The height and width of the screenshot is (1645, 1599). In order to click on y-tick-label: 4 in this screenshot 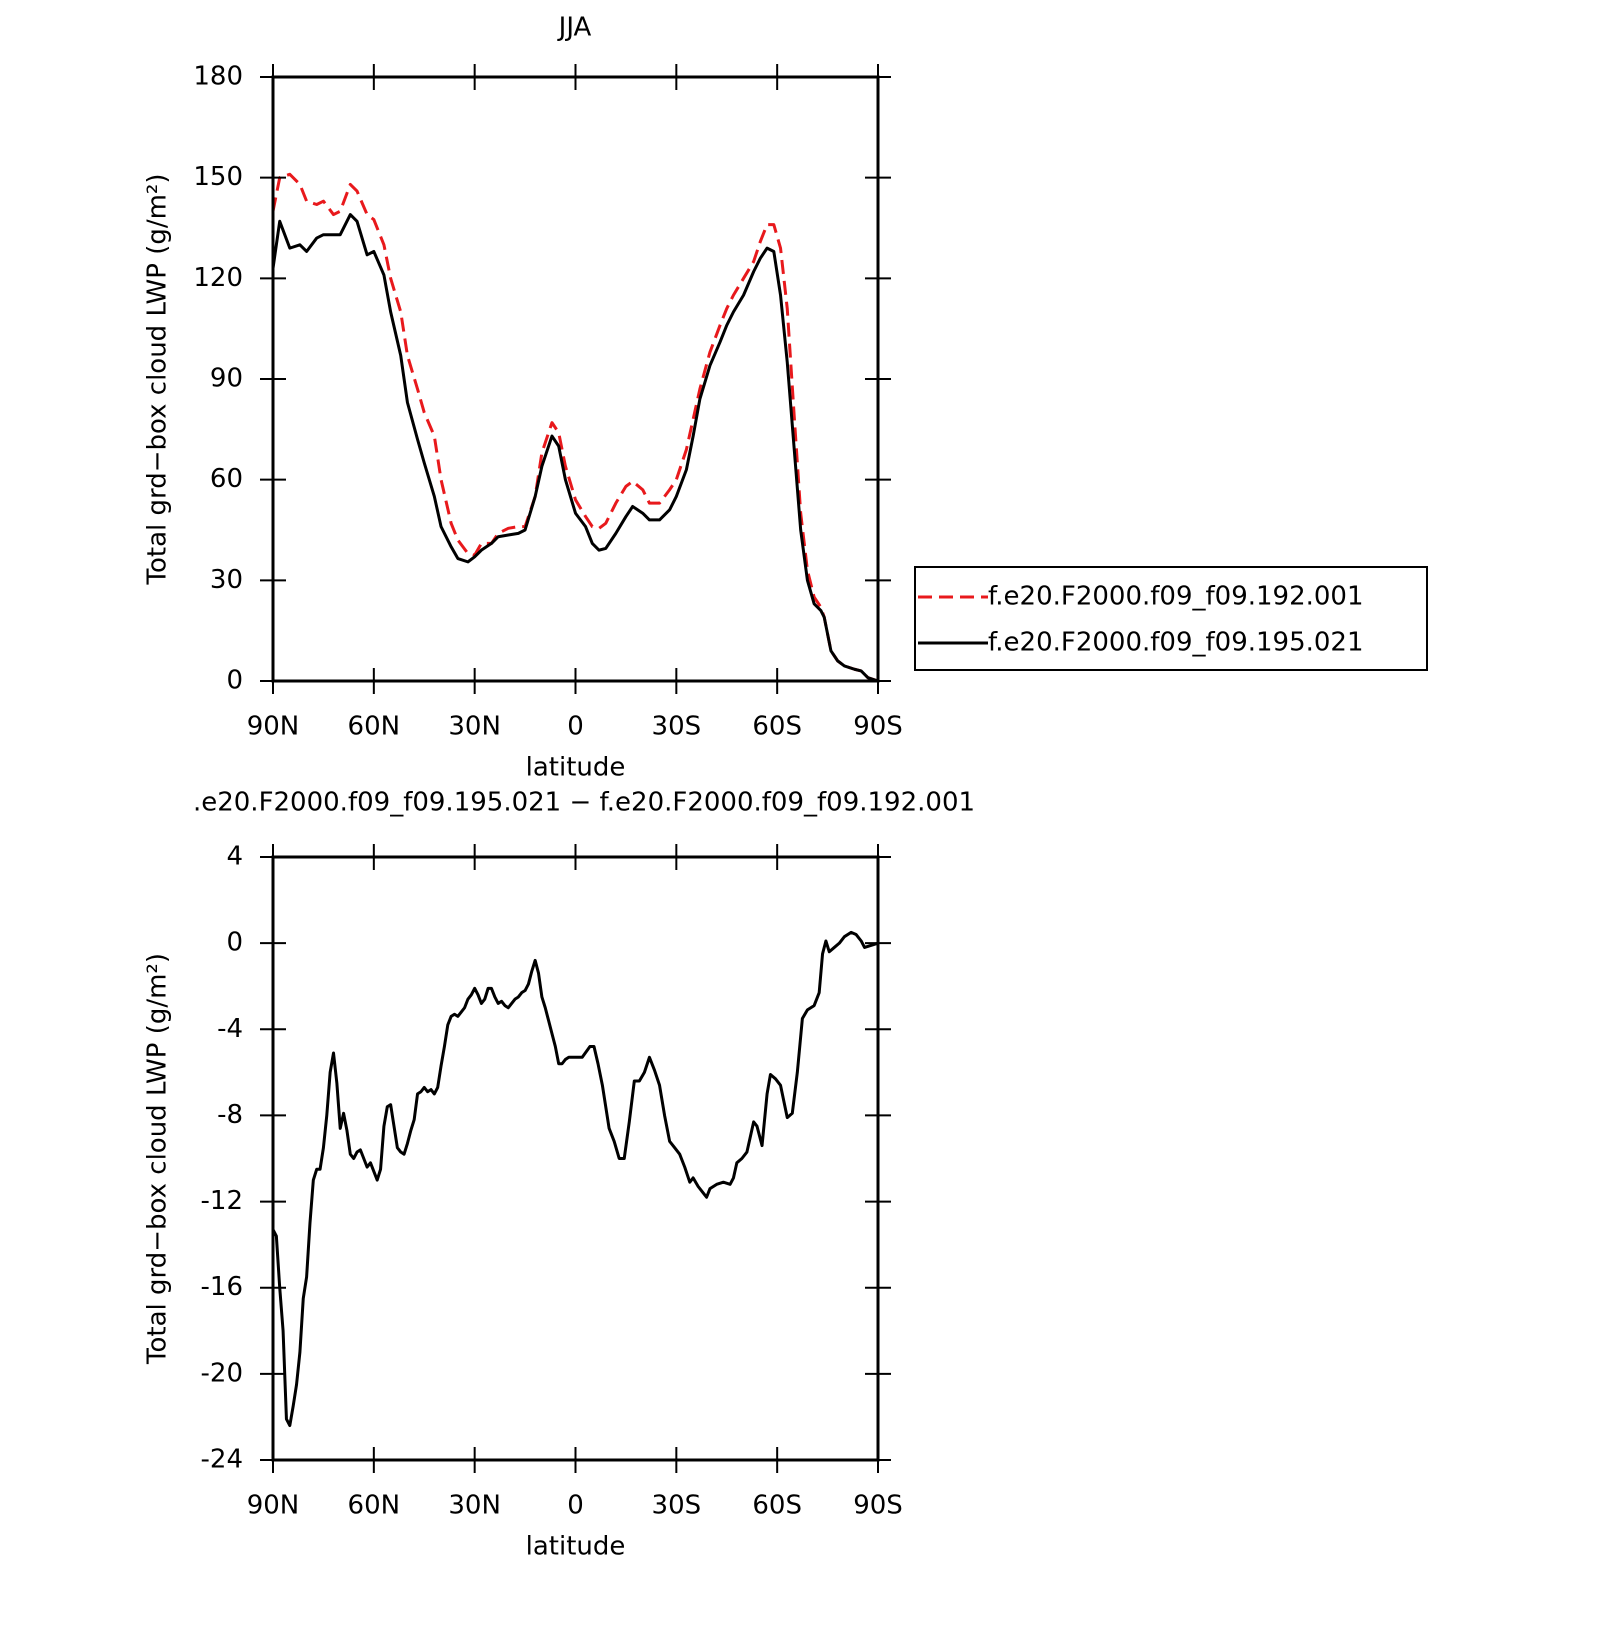, I will do `click(234, 857)`.